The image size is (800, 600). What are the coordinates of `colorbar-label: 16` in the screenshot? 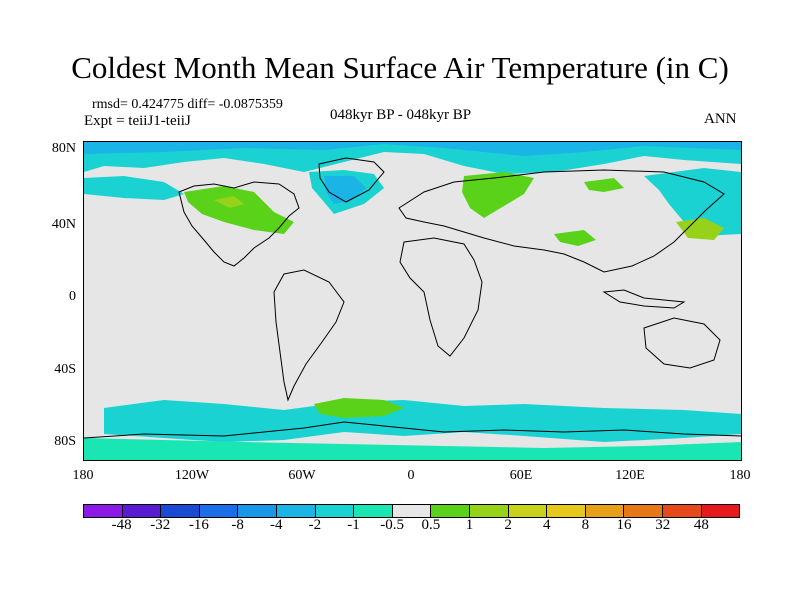 It's located at (624, 525).